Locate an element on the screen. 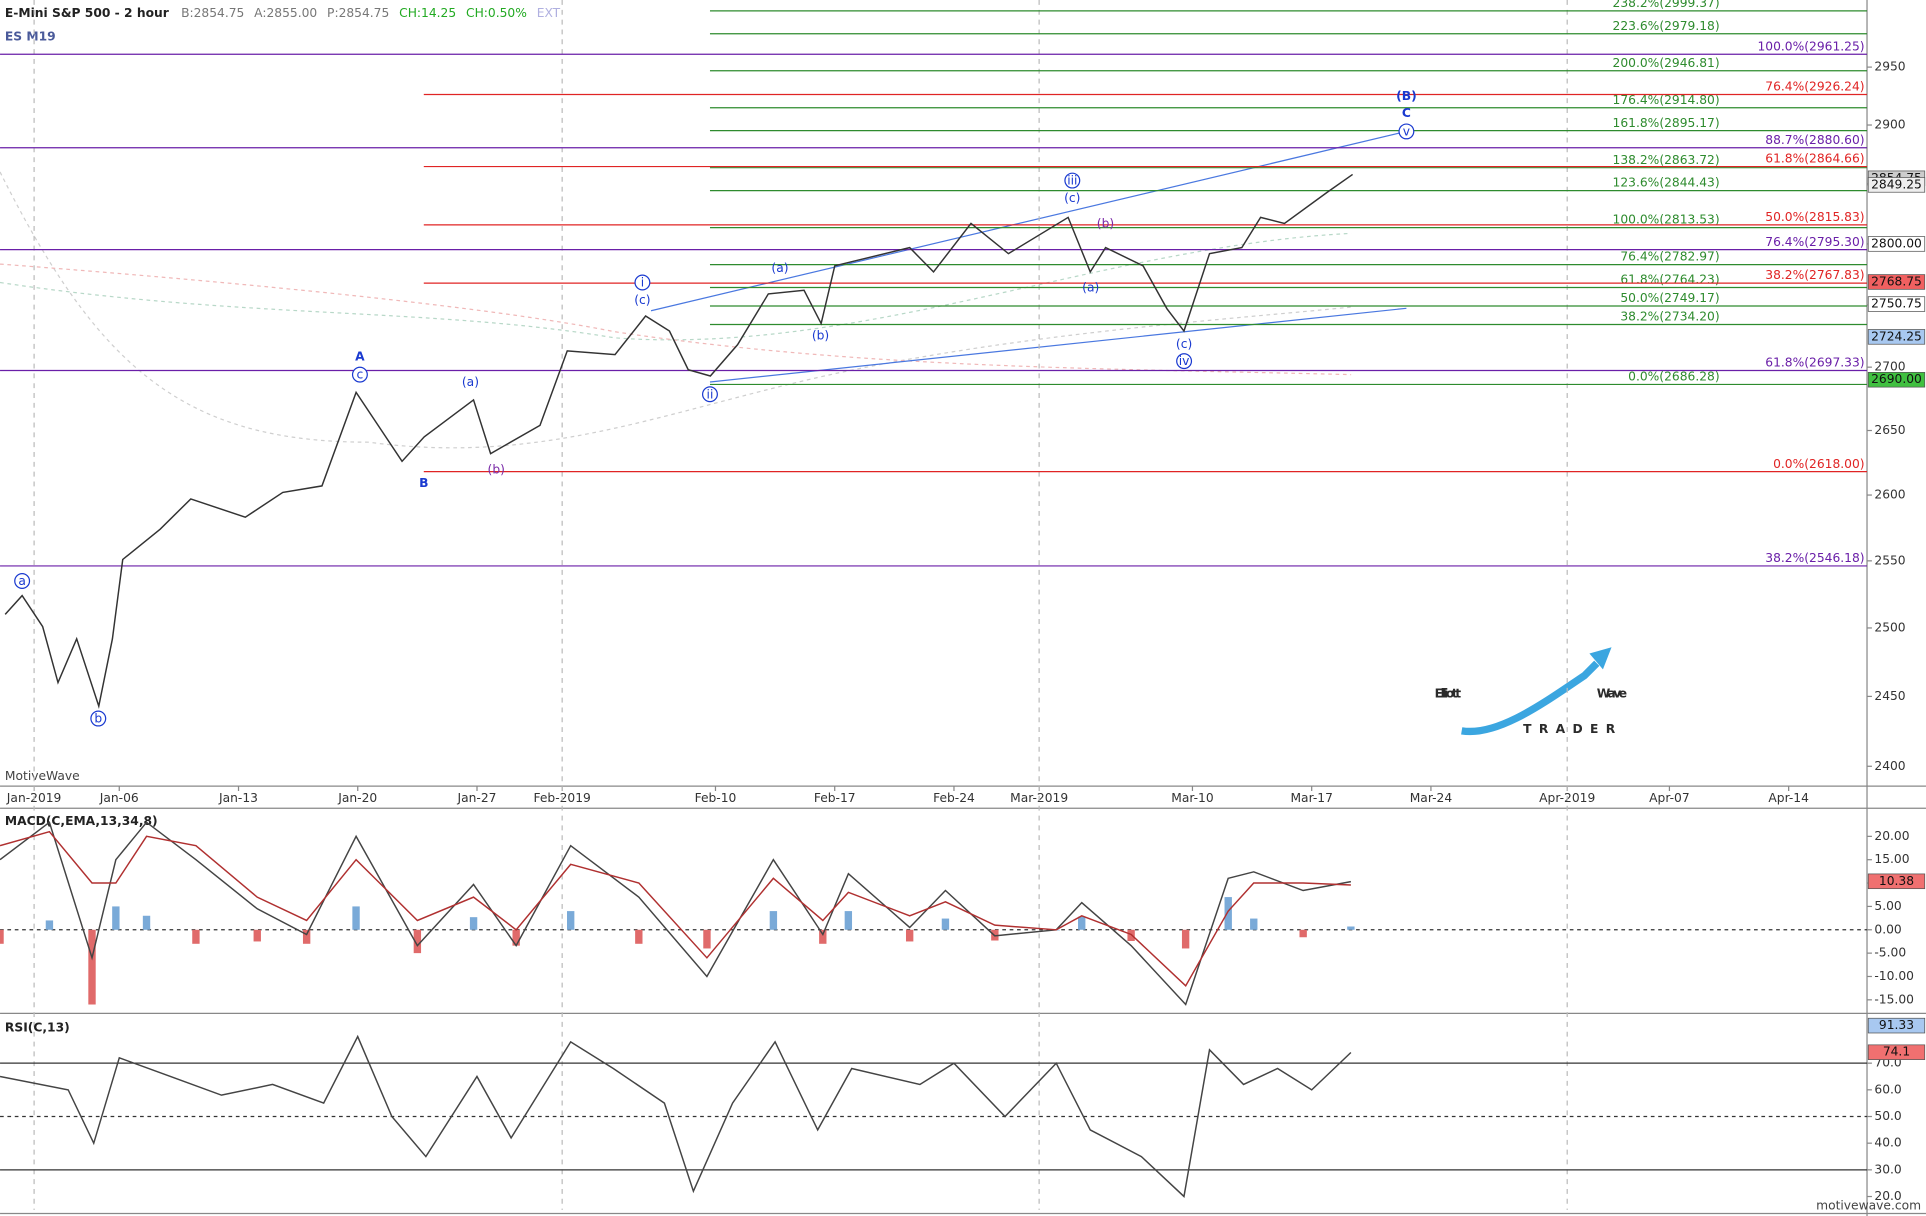  fib-label: 50.0%(2815.83) is located at coordinates (1814, 217).